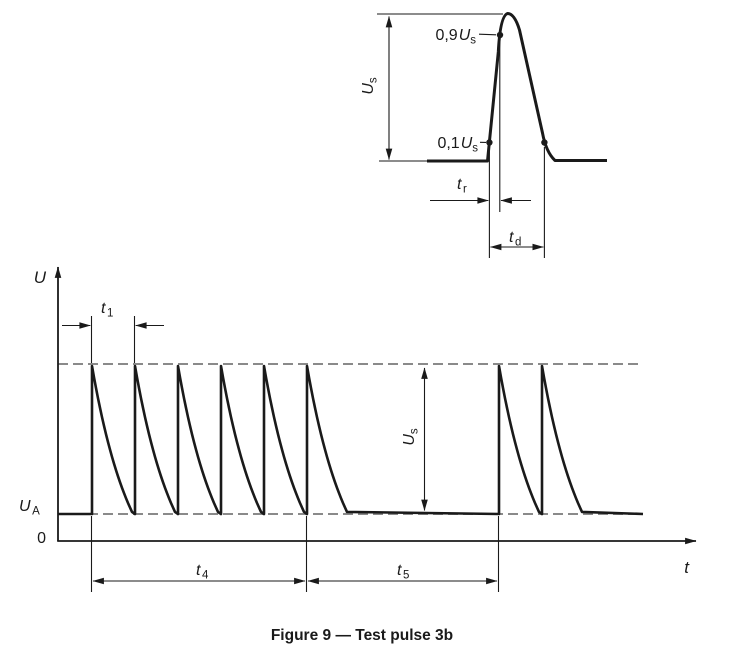  Describe the element at coordinates (489, 142) in the screenshot. I see `point-01-rise-dot` at that location.